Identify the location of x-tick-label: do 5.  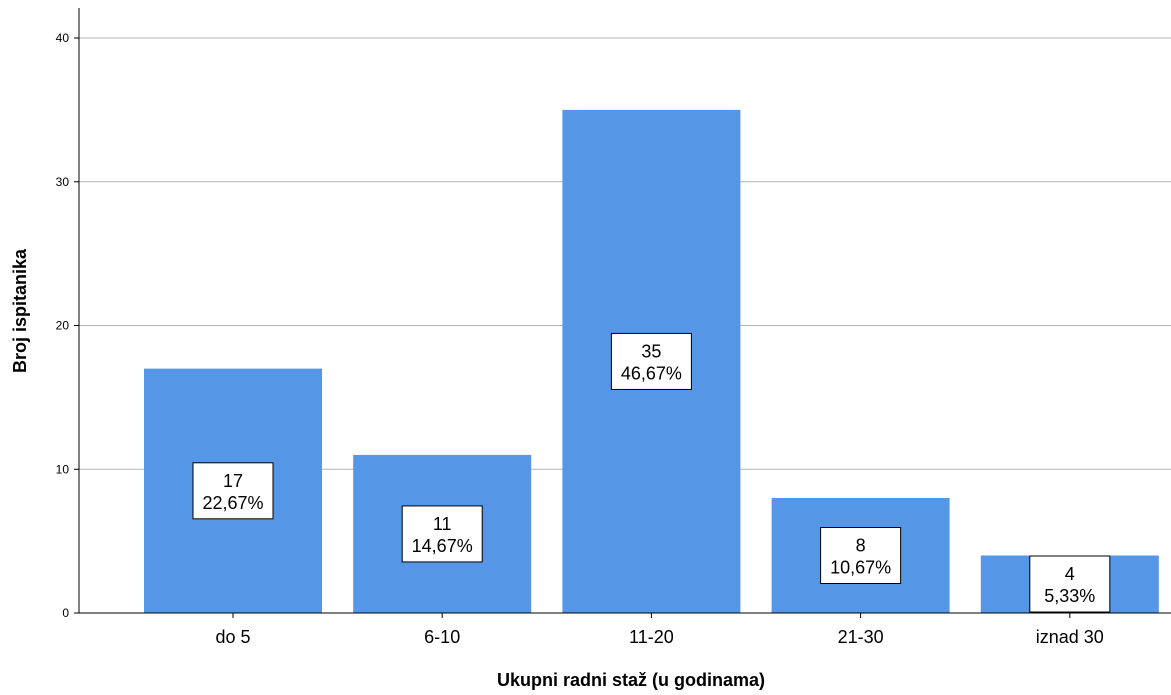
(232, 637).